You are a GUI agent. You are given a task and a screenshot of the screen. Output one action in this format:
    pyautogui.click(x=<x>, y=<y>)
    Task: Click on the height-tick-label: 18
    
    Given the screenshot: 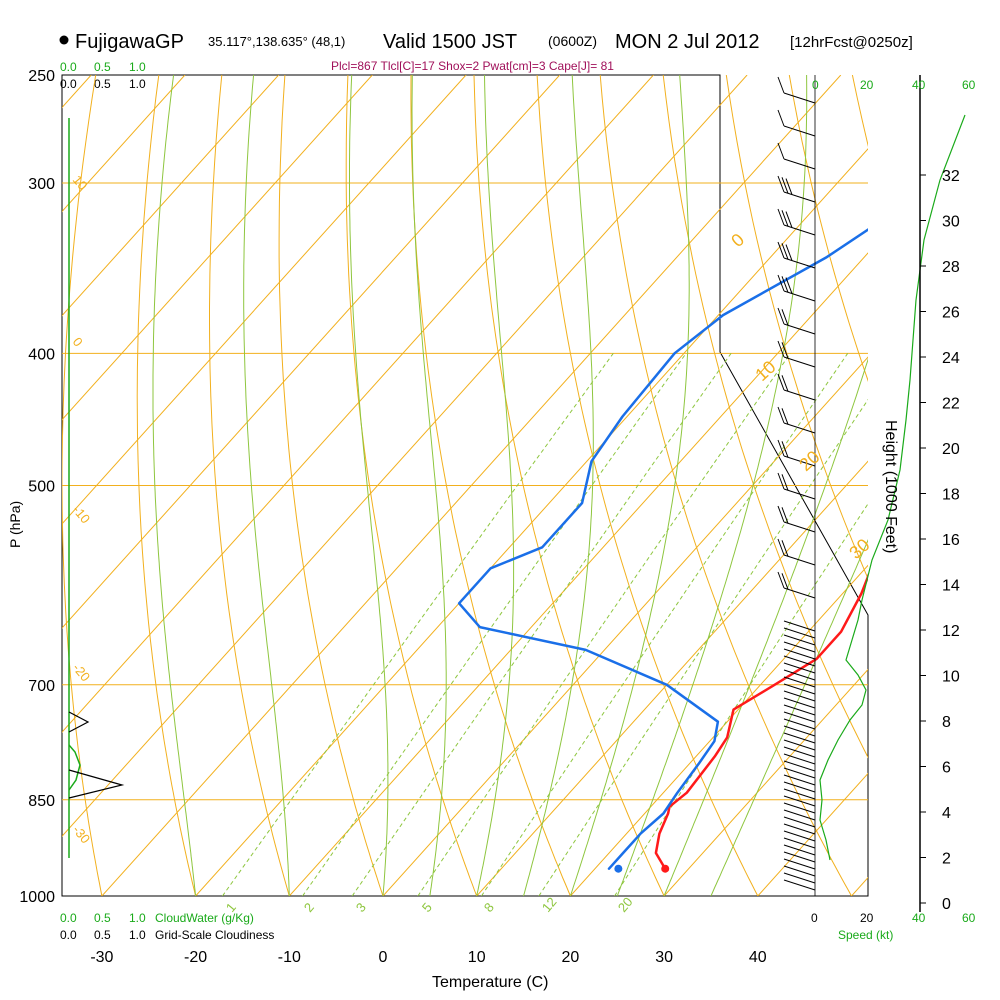 What is the action you would take?
    pyautogui.click(x=951, y=495)
    